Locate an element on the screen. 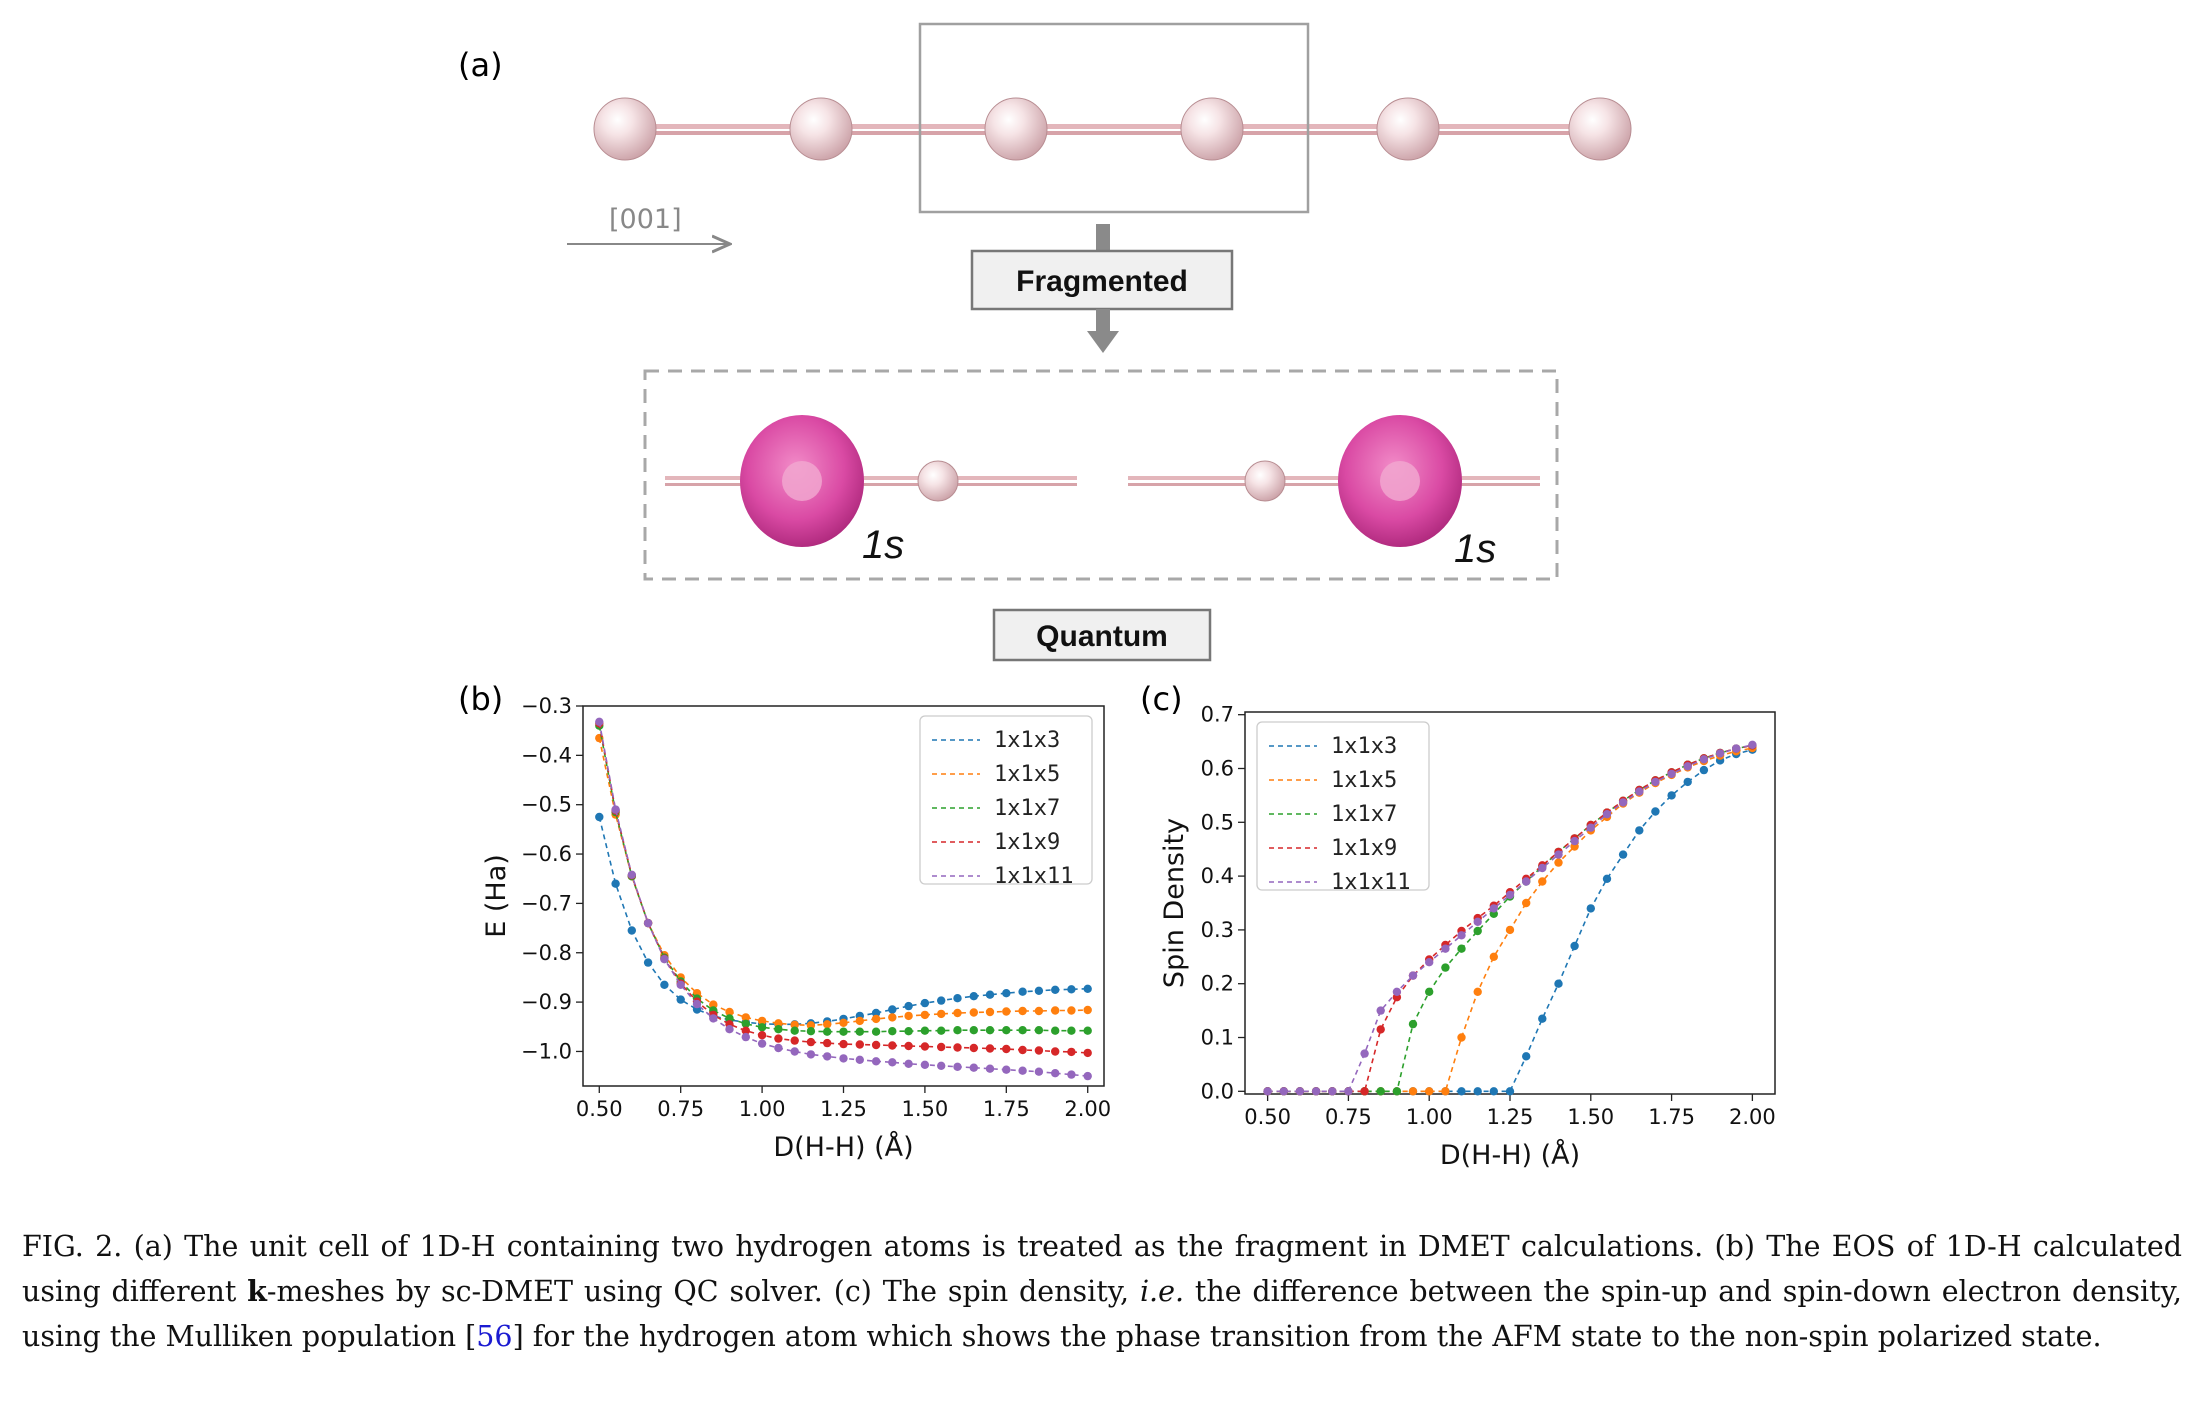 The height and width of the screenshot is (1420, 2200). fragment-right: 1s is located at coordinates (1334, 493).